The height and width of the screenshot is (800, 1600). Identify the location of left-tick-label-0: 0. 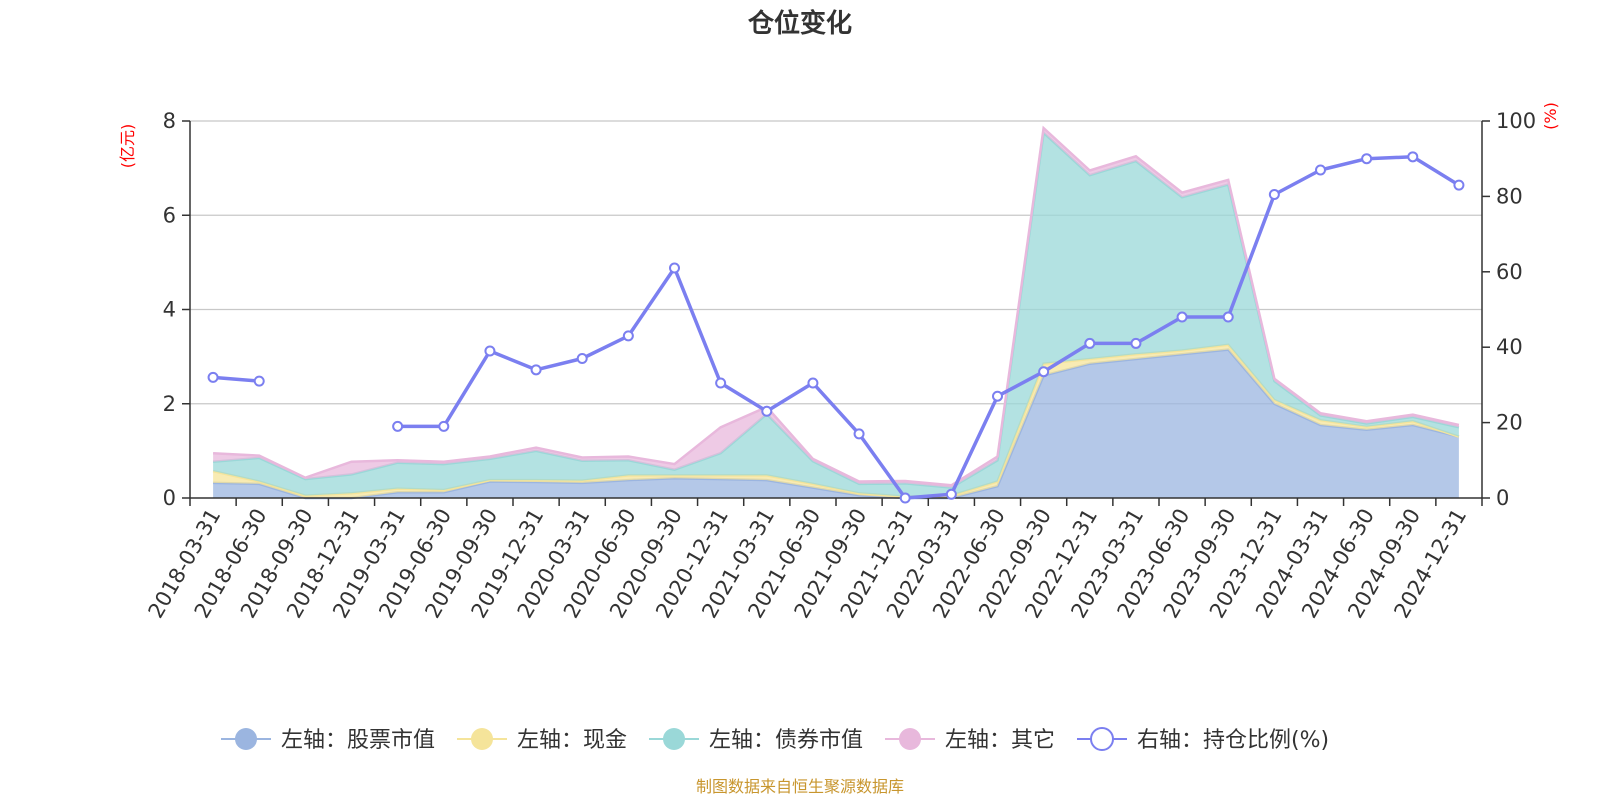
(169, 498).